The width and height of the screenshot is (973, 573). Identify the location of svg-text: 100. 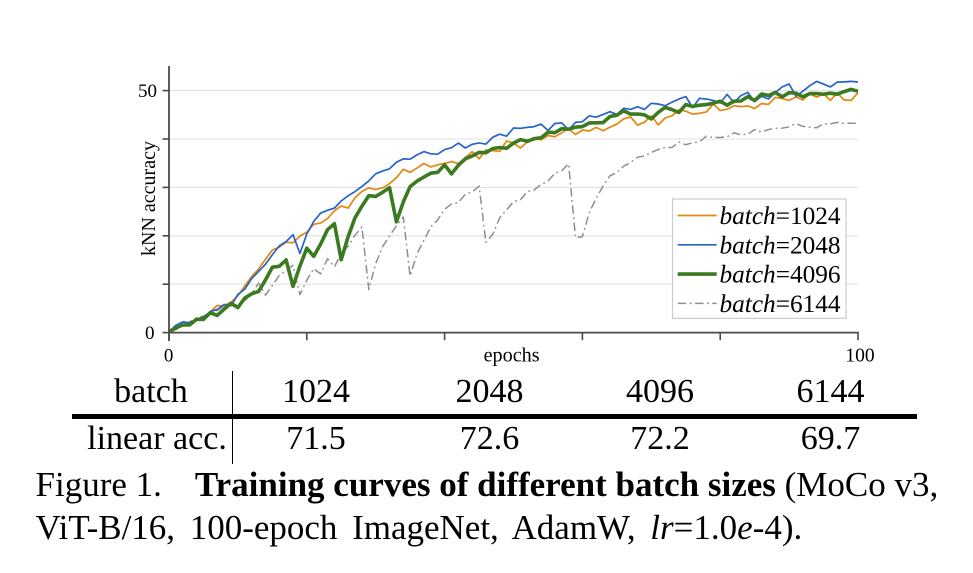
(859, 356).